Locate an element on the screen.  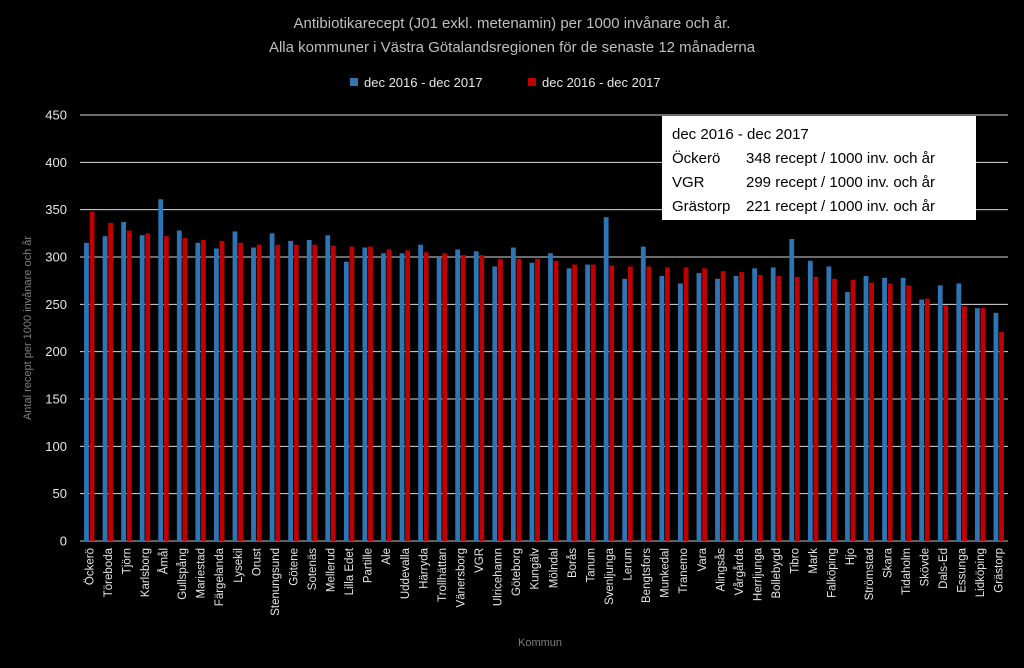
y-tick-label: 300 is located at coordinates (56, 257).